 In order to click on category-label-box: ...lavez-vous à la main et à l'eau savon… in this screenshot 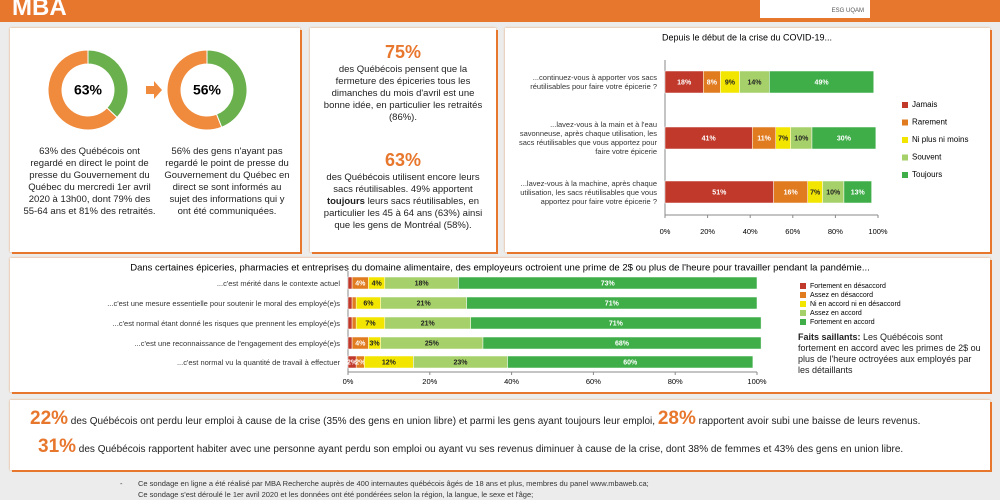, I will do `click(588, 138)`.